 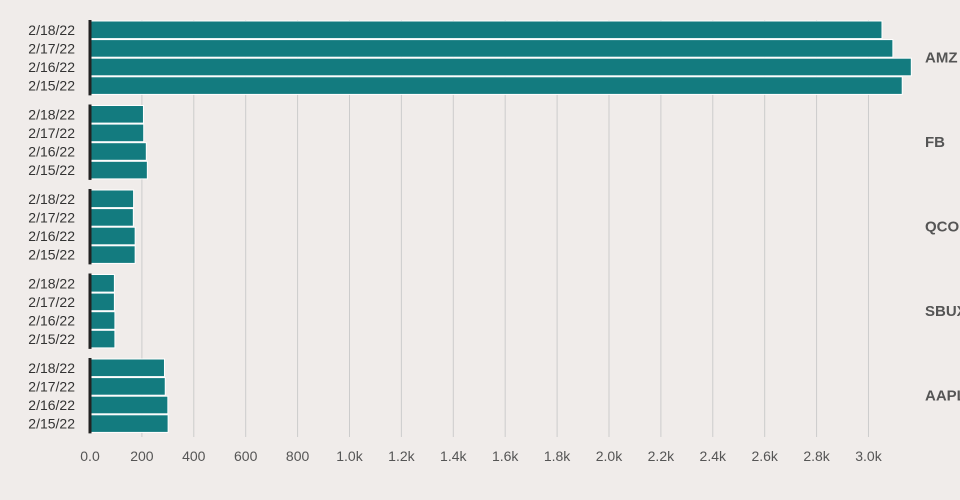 What do you see at coordinates (505, 456) in the screenshot?
I see `x-tick-label: 1.6k` at bounding box center [505, 456].